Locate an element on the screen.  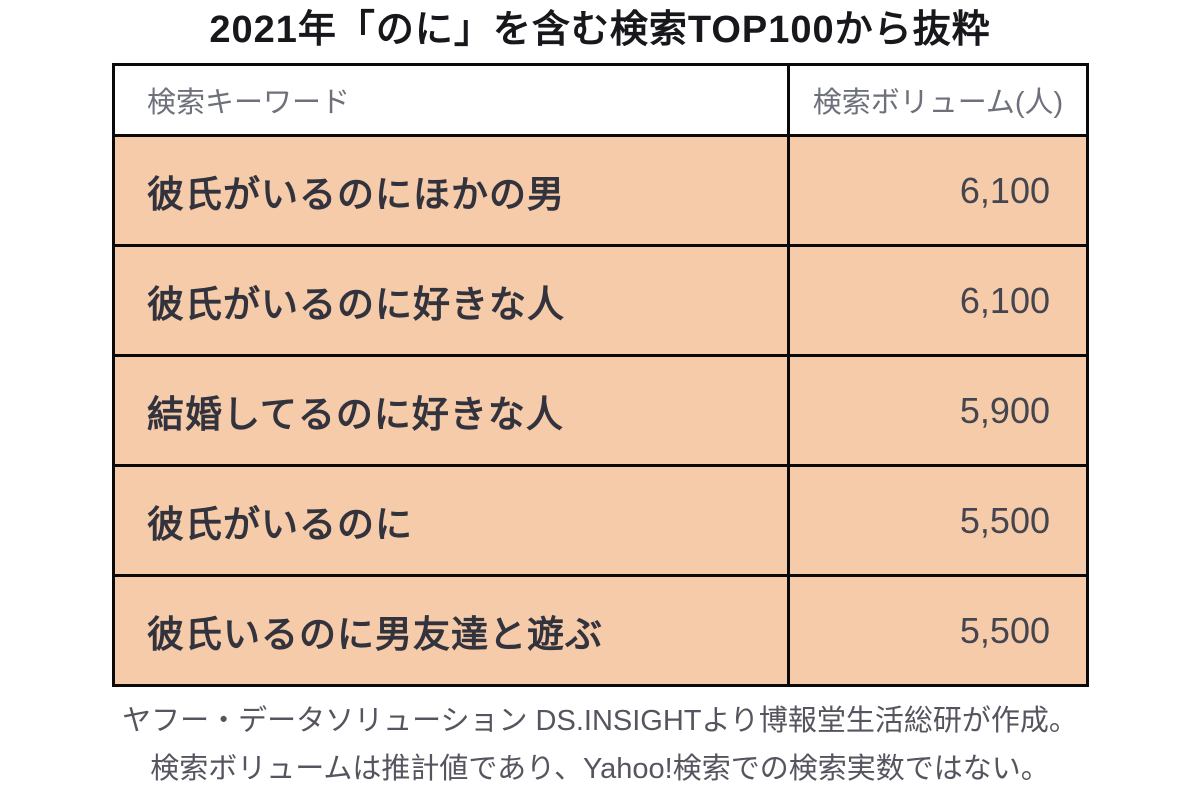
keyword-cell: 彼氏がいるのに is located at coordinates (451, 520).